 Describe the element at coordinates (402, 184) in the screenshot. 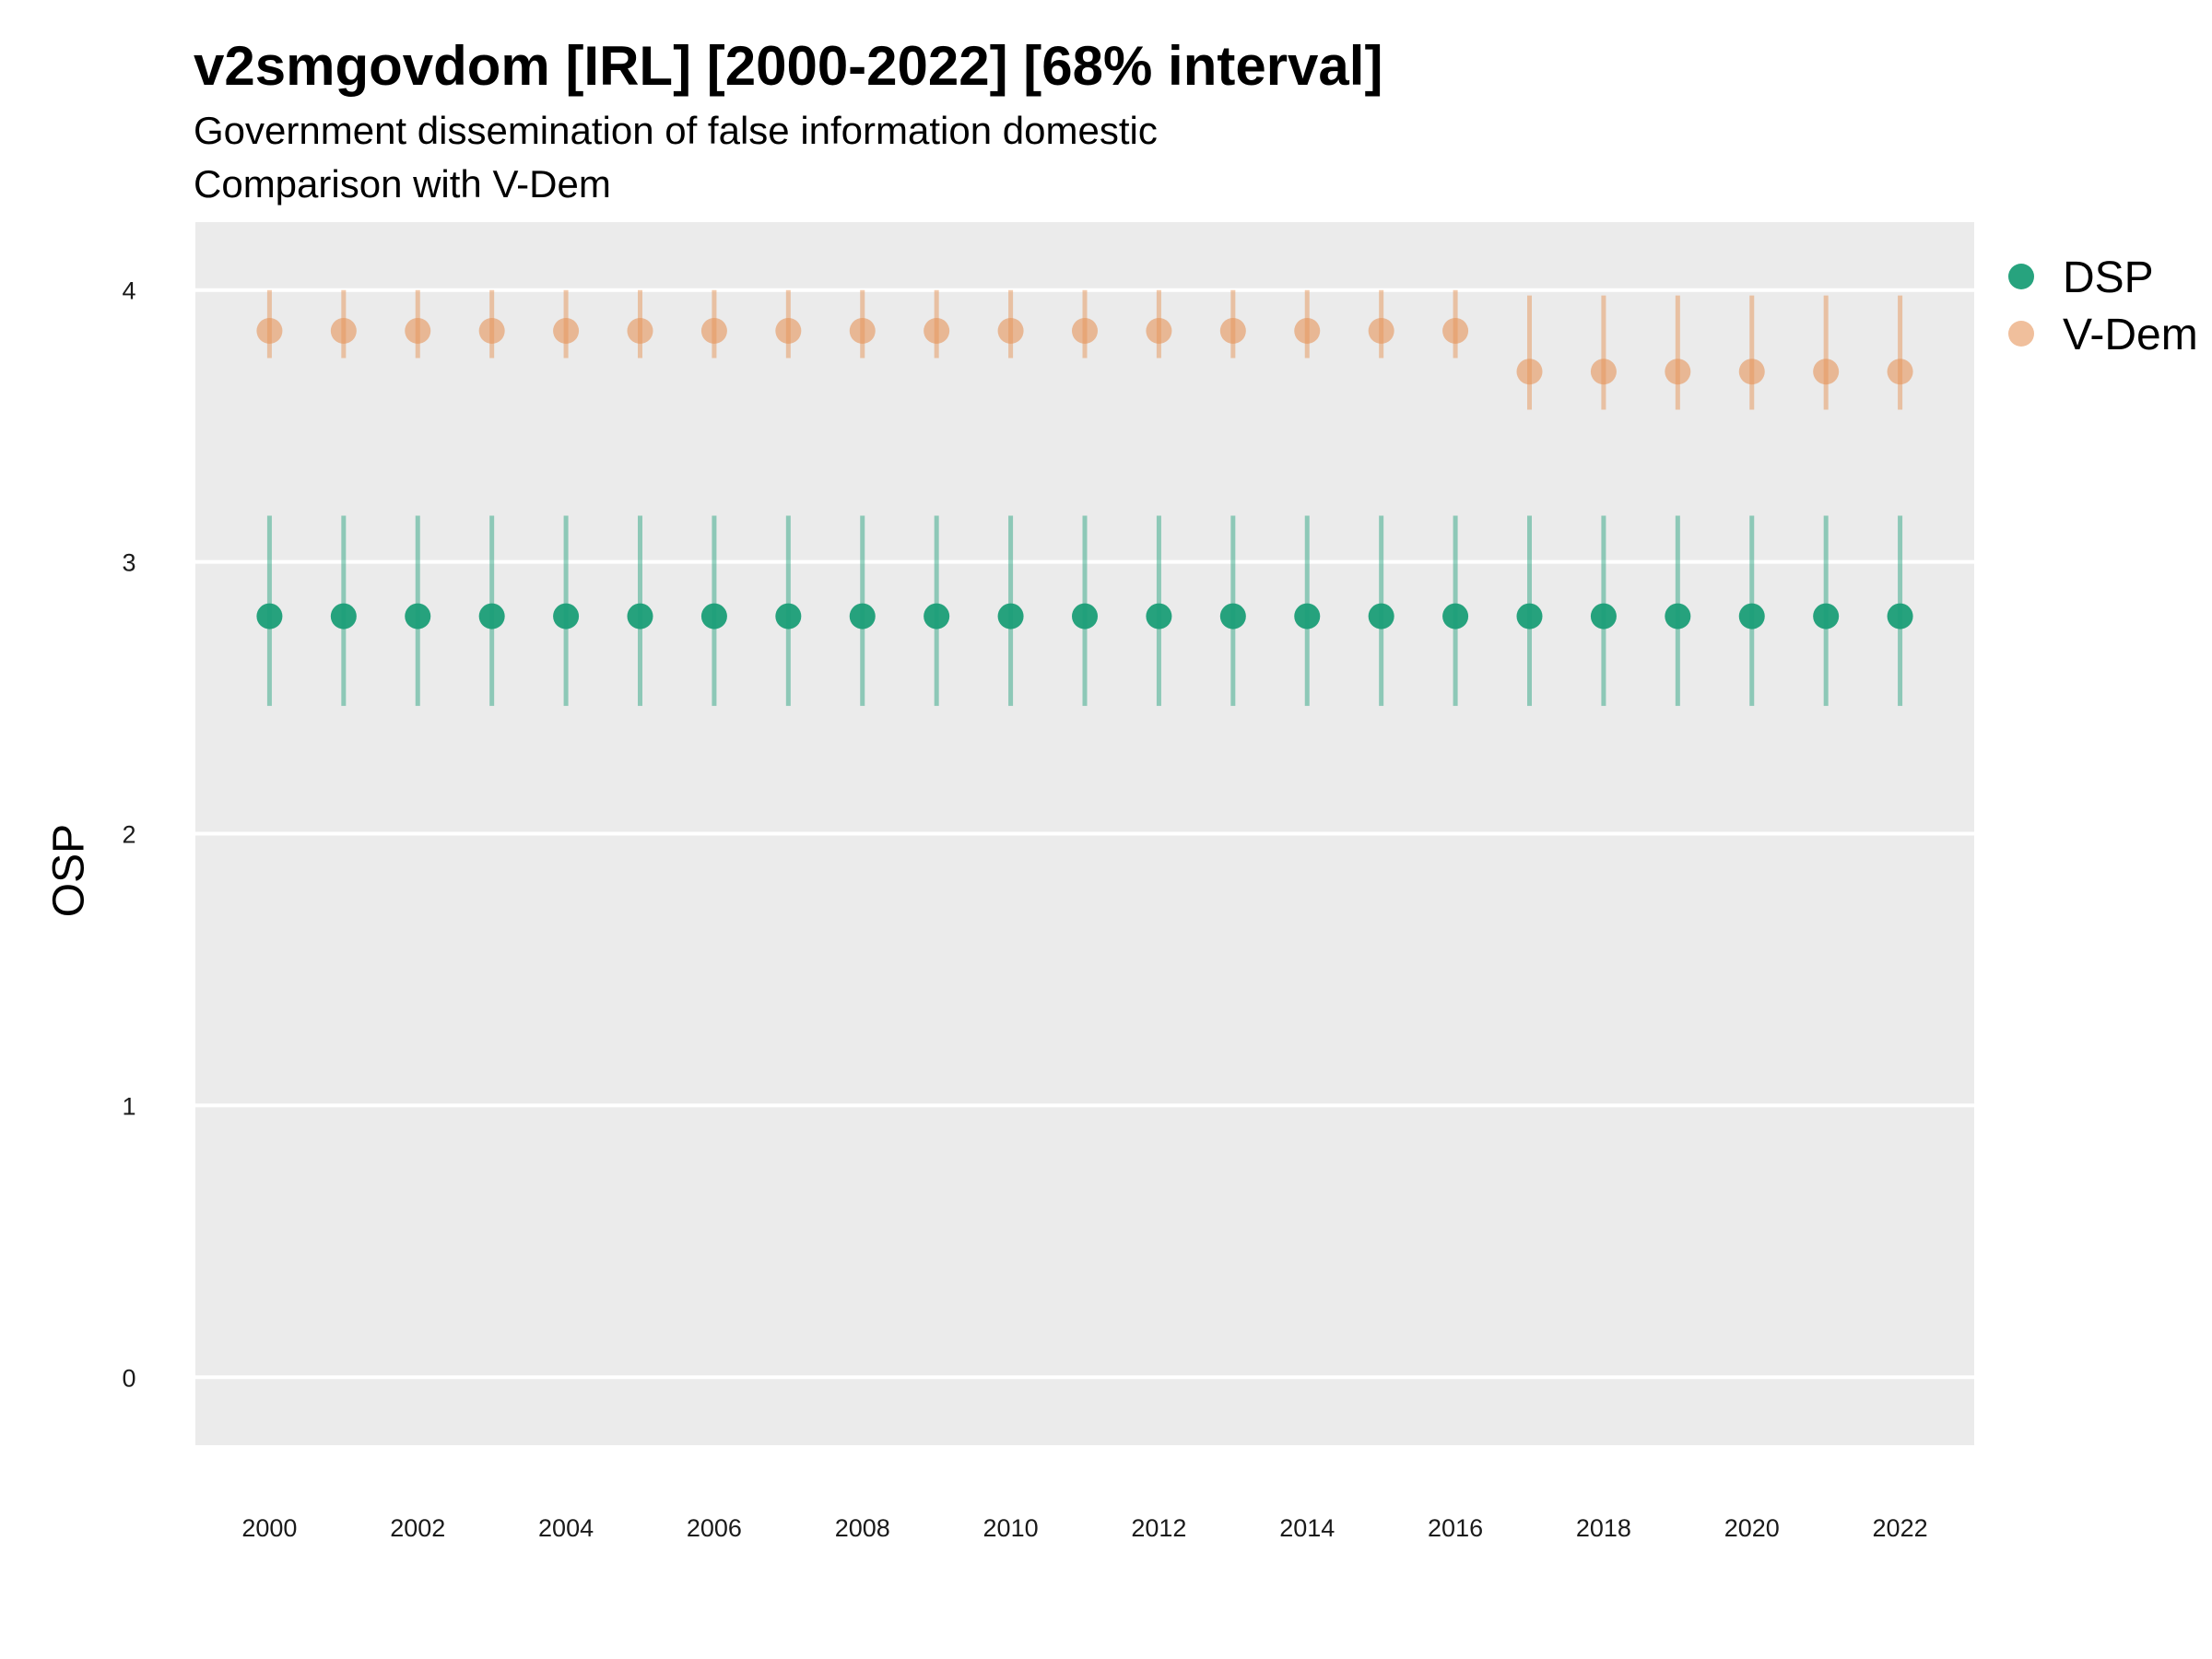

I see `chart-subtitle-line-2: Comparison with V-Dem` at that location.